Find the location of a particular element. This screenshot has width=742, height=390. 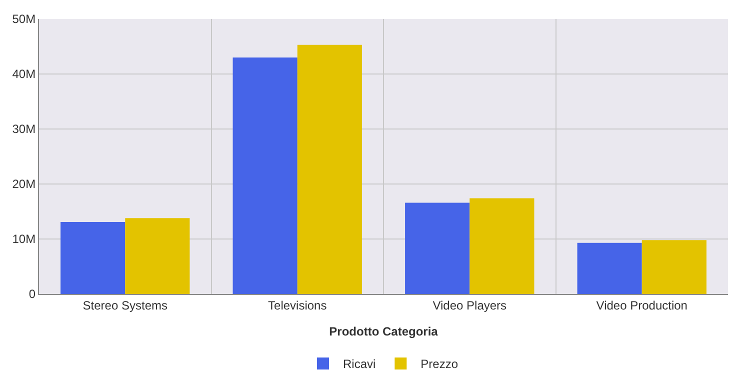

y-tick-label: 20M is located at coordinates (24, 184).